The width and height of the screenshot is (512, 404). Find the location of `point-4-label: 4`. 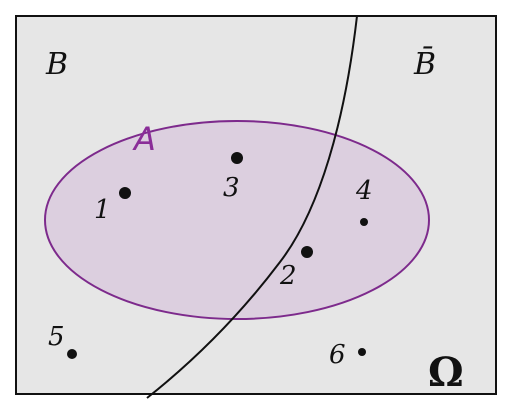

point-4-label: 4 is located at coordinates (364, 191).